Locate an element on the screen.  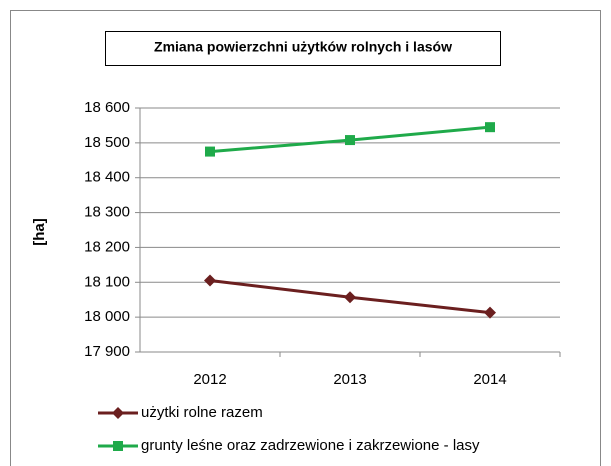
title-box is located at coordinates (303, 48).